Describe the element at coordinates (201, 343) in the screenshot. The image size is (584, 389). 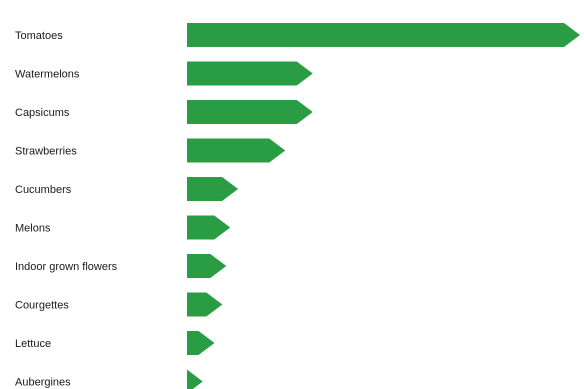
I see `bar-lettuce` at that location.